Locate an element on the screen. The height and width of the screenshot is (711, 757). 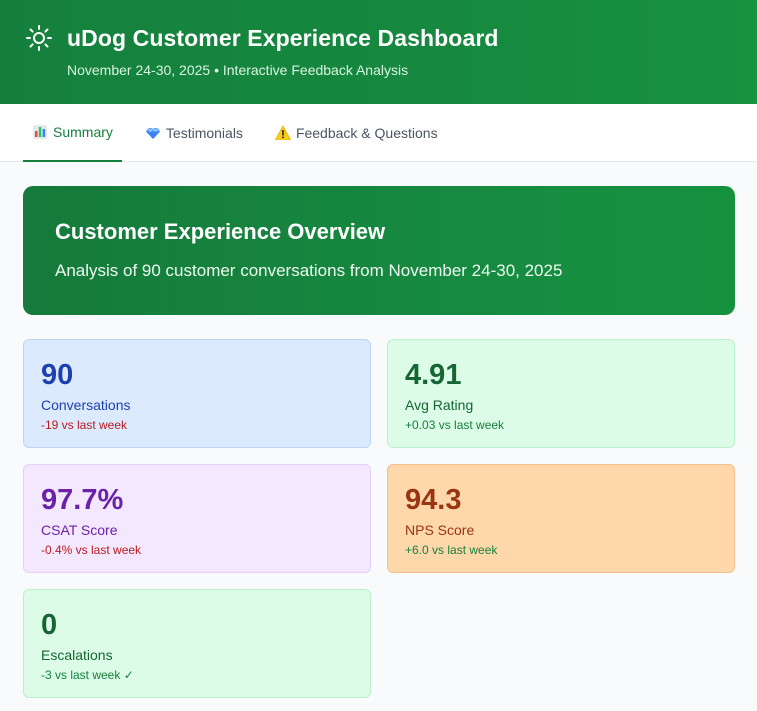
metric-value: 0 is located at coordinates (49, 625).